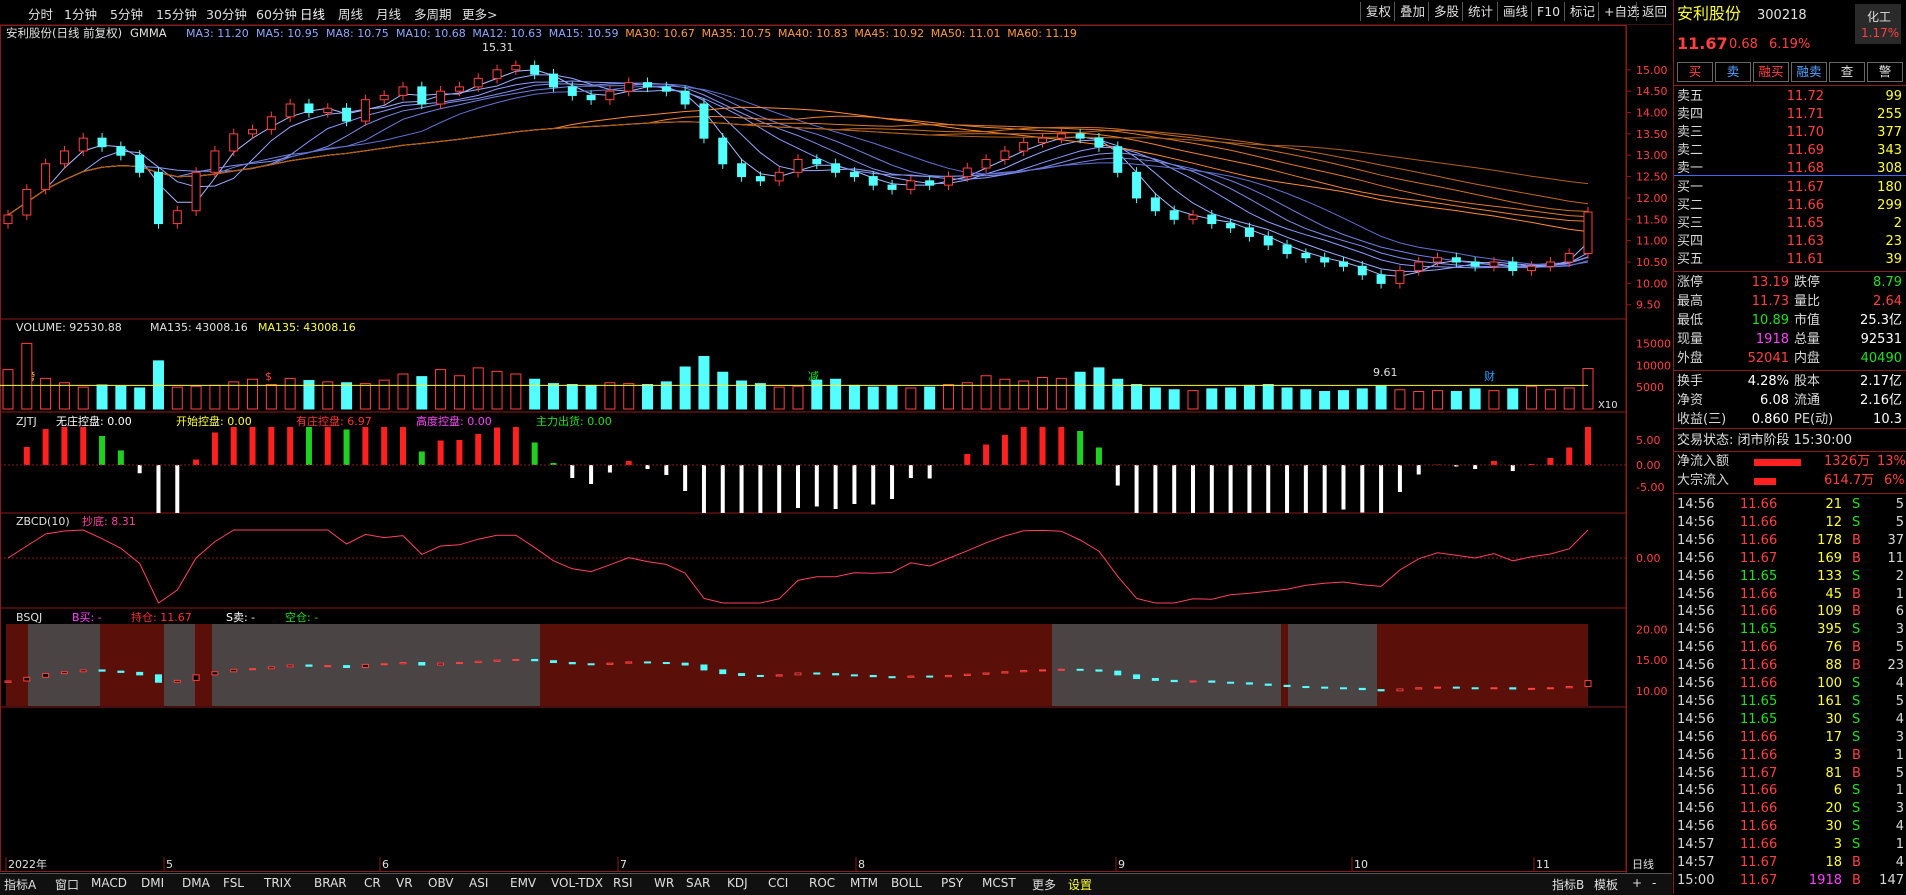  What do you see at coordinates (1805, 223) in the screenshot?
I see `bids-price-2: 11.65` at bounding box center [1805, 223].